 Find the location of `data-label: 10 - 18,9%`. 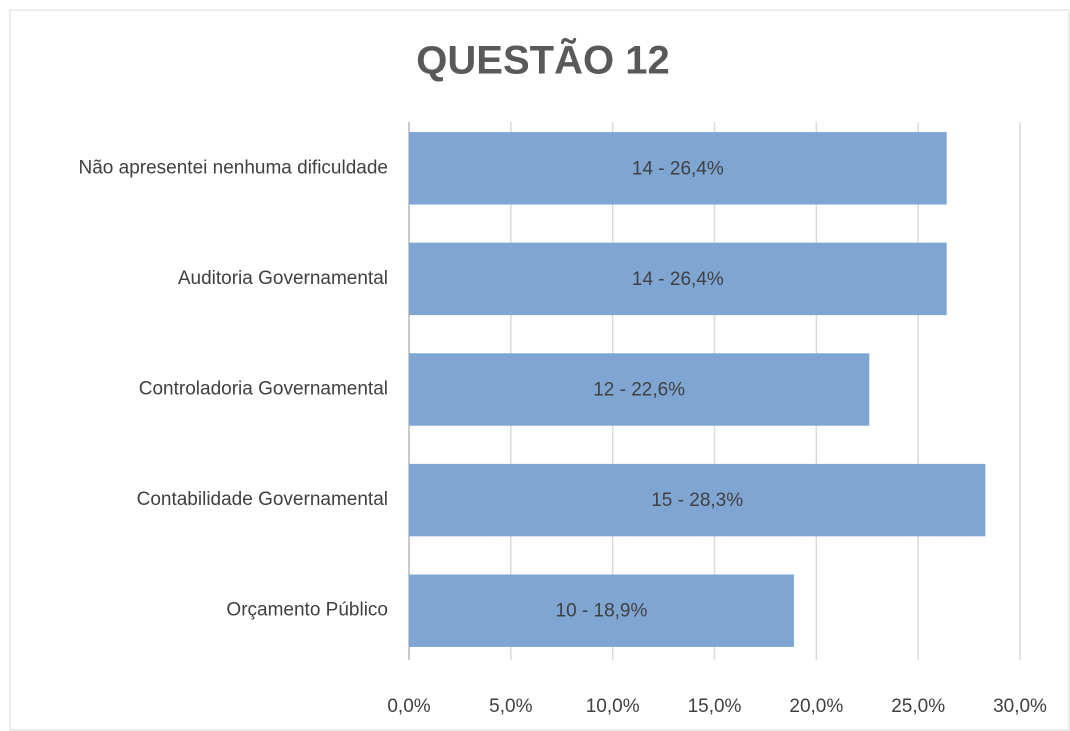

data-label: 10 - 18,9% is located at coordinates (602, 611).